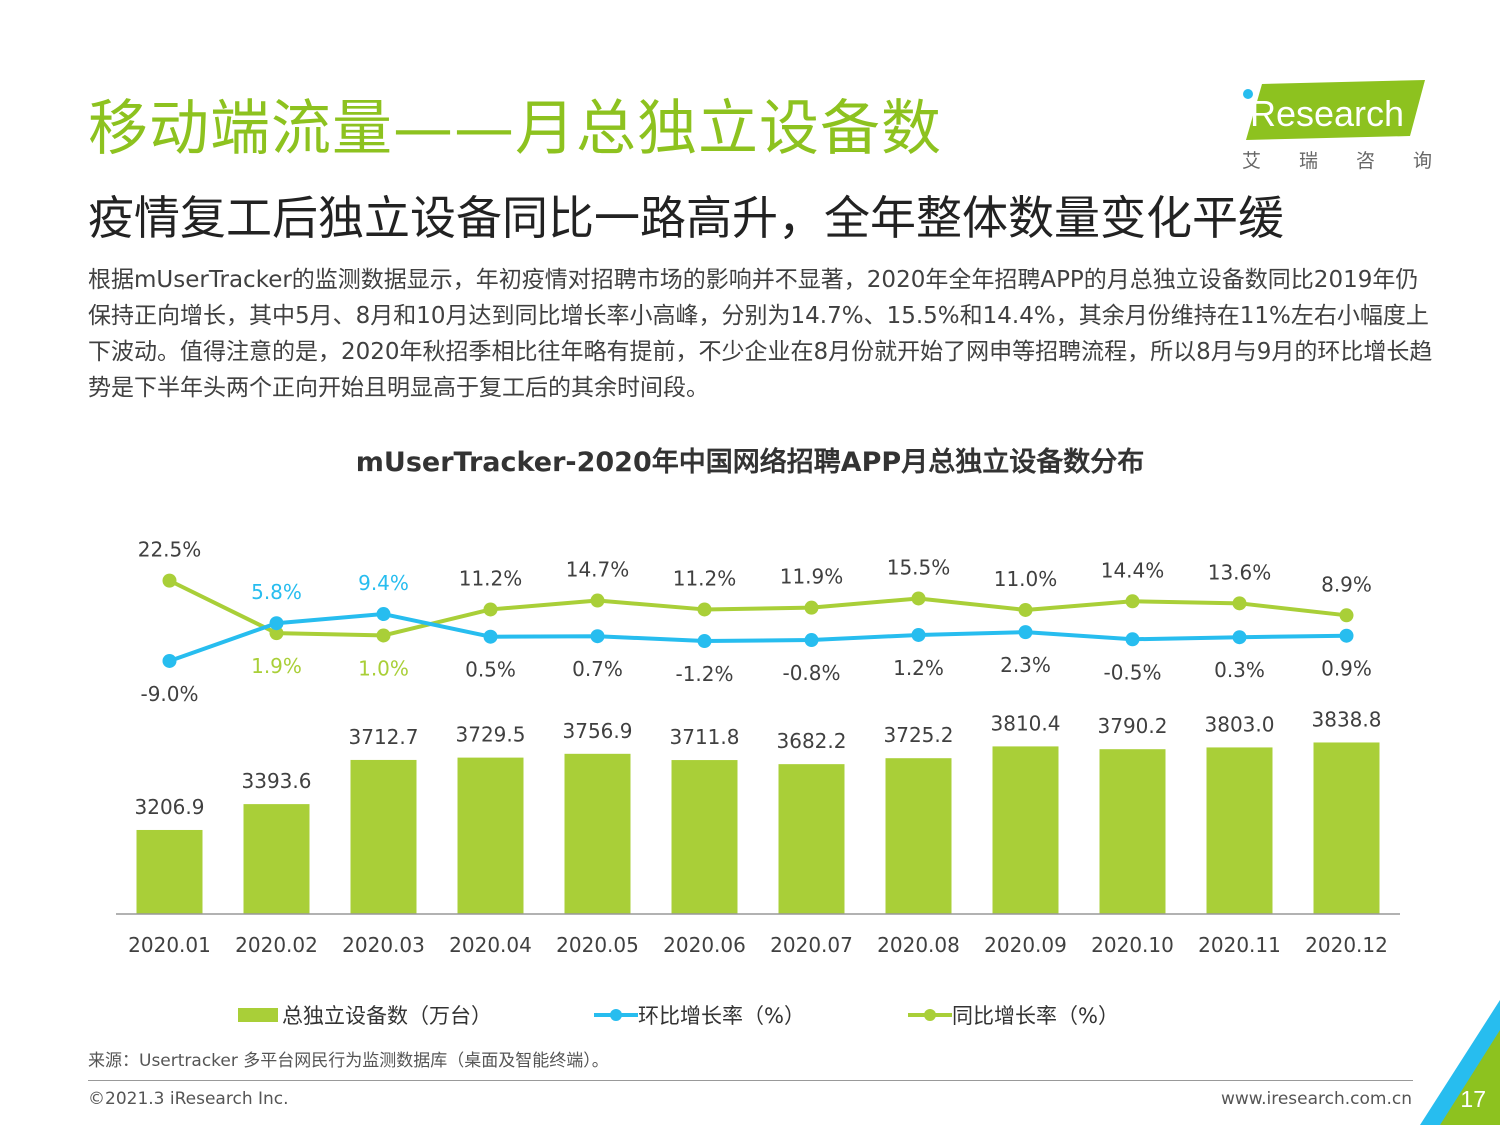 Image resolution: width=1500 pixels, height=1129 pixels. I want to click on footer-divider, so click(750, 1080).